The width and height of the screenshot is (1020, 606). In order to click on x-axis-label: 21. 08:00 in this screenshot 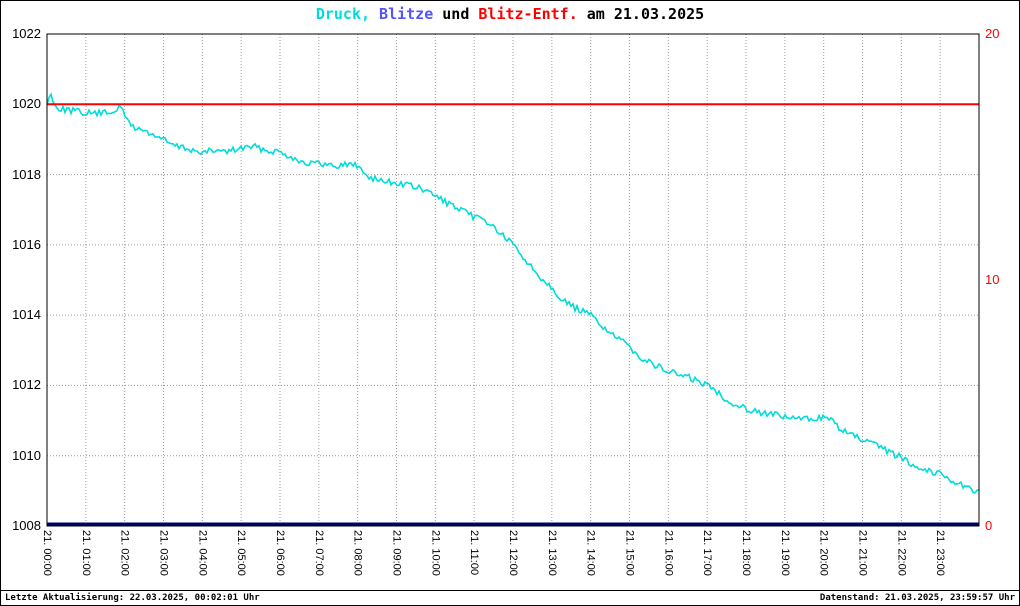, I will do `click(357, 553)`.